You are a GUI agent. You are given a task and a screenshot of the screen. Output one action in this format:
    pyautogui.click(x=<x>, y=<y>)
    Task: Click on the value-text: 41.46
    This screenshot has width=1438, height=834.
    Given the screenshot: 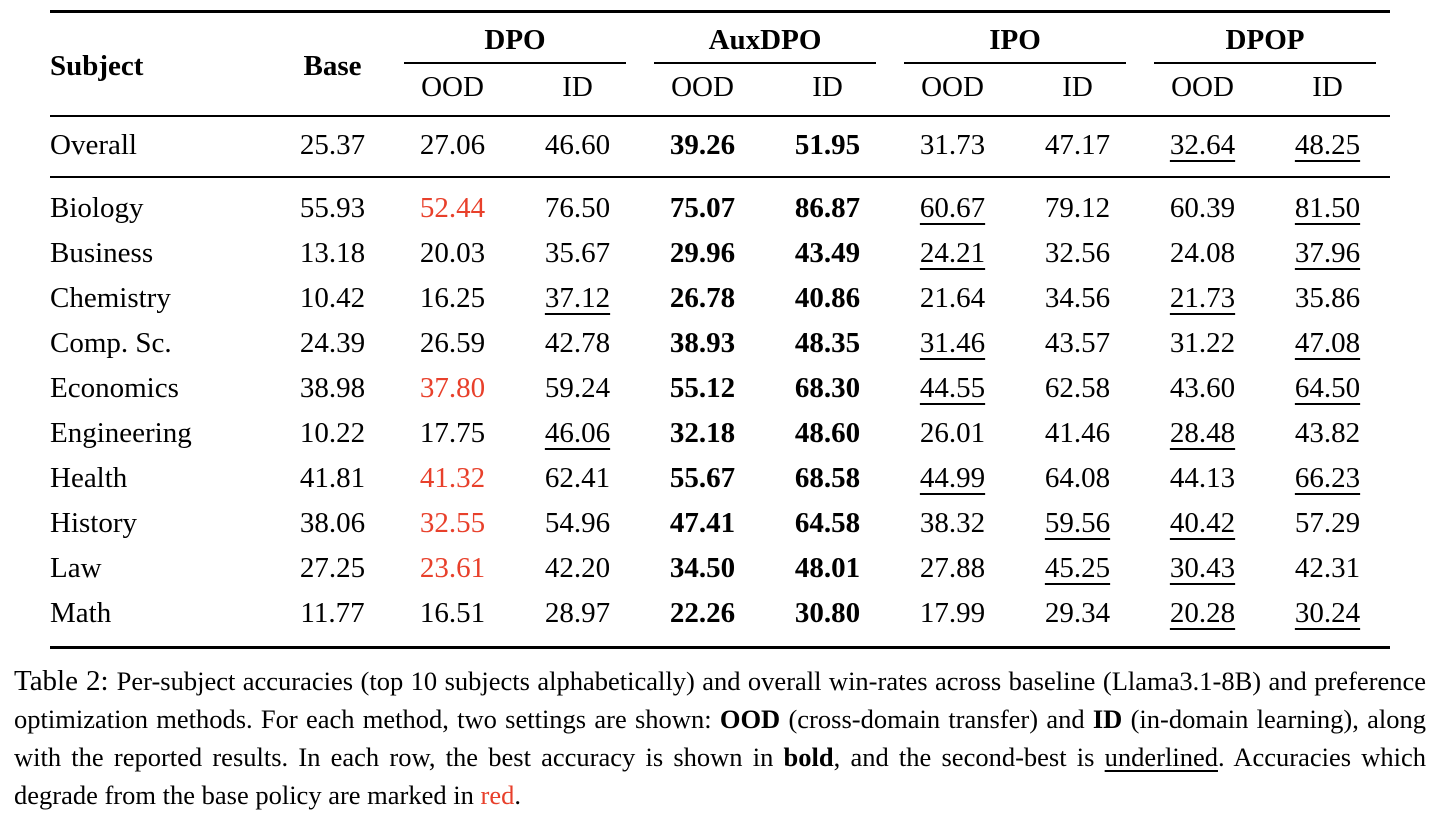 What is the action you would take?
    pyautogui.click(x=1077, y=433)
    